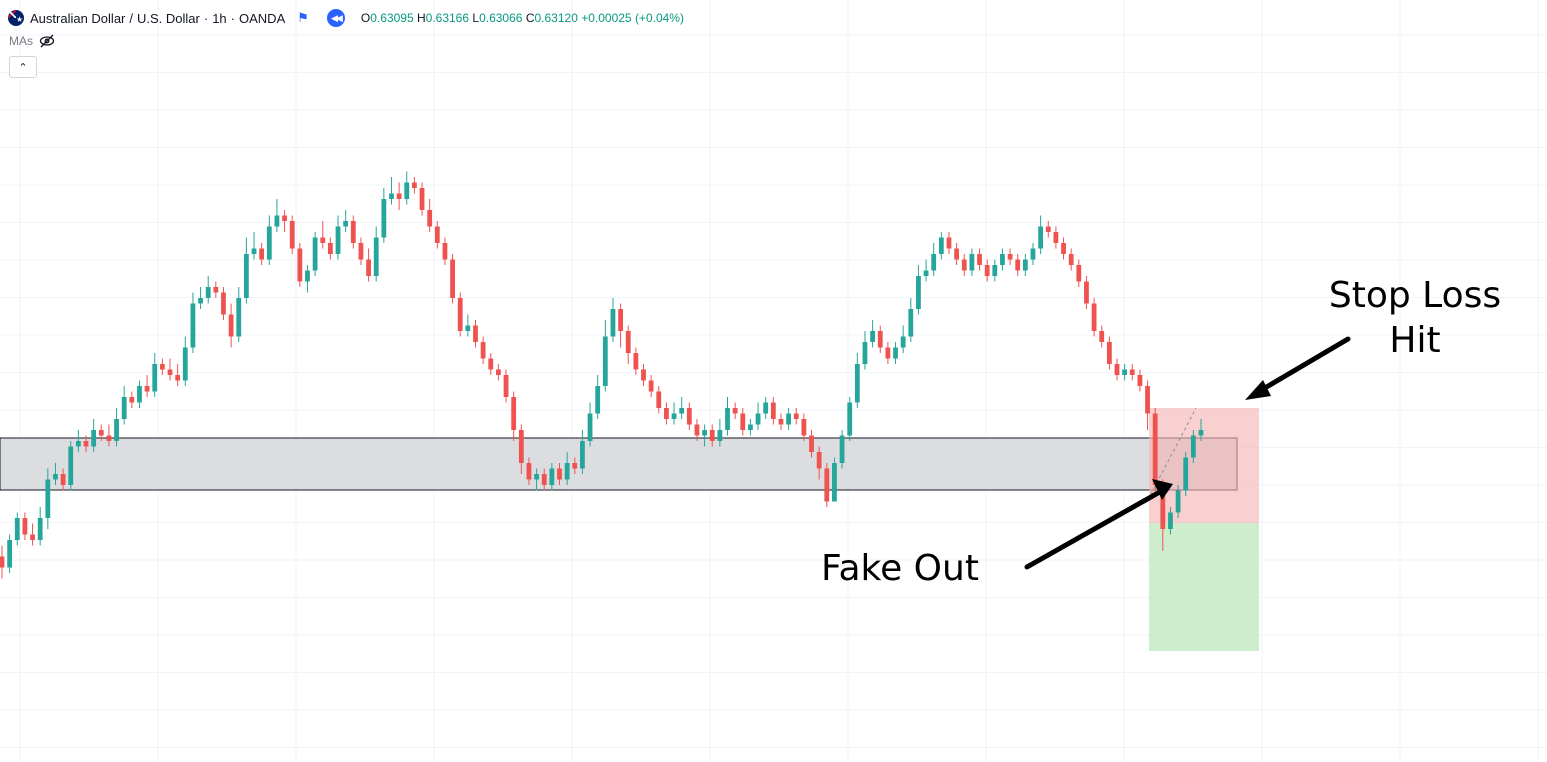 Image resolution: width=1547 pixels, height=762 pixels. What do you see at coordinates (335, 18) in the screenshot?
I see `replay-icon: ◀◀` at bounding box center [335, 18].